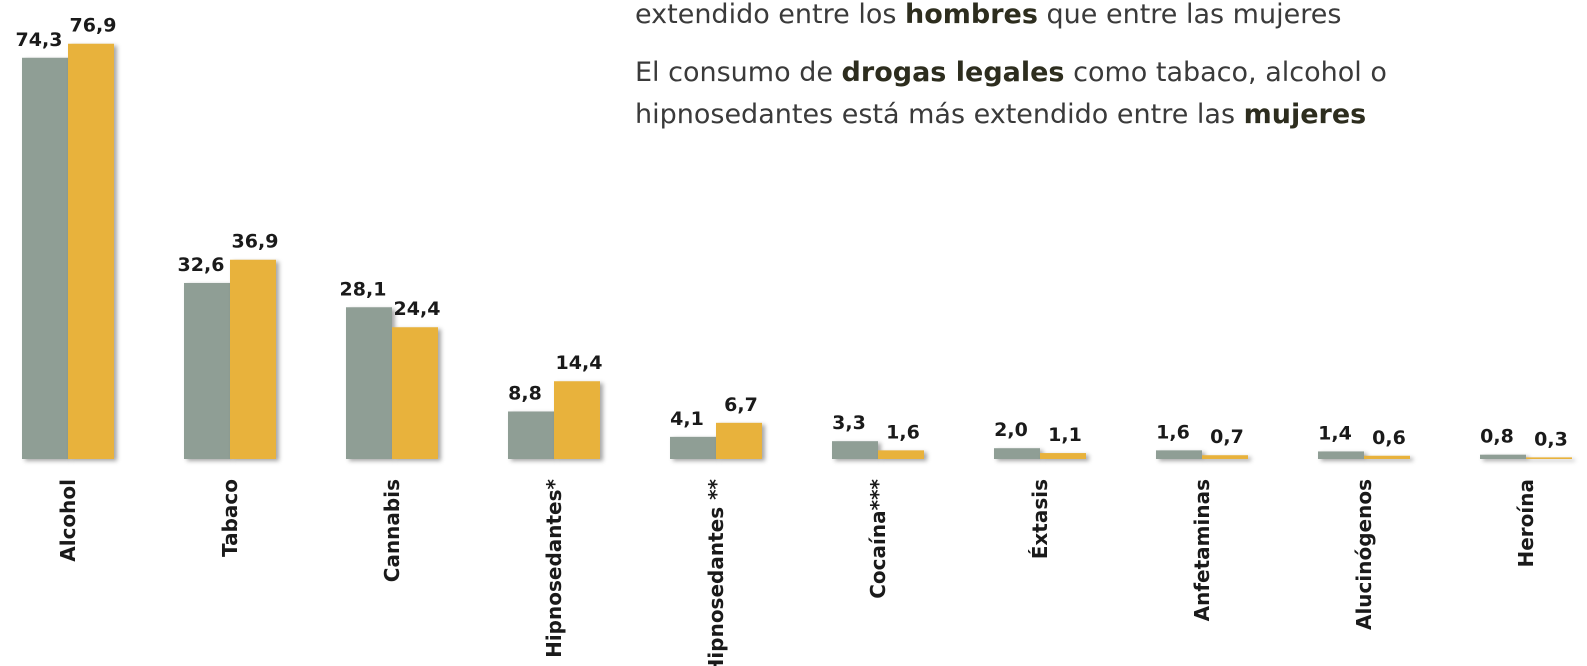 Image resolution: width=1587 pixels, height=666 pixels. Describe the element at coordinates (716, 572) in the screenshot. I see `x-tick-label: Hipnosedantes **` at that location.